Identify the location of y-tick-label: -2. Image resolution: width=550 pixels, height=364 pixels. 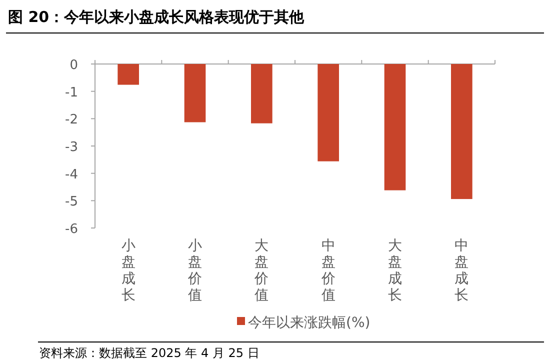
(71, 120).